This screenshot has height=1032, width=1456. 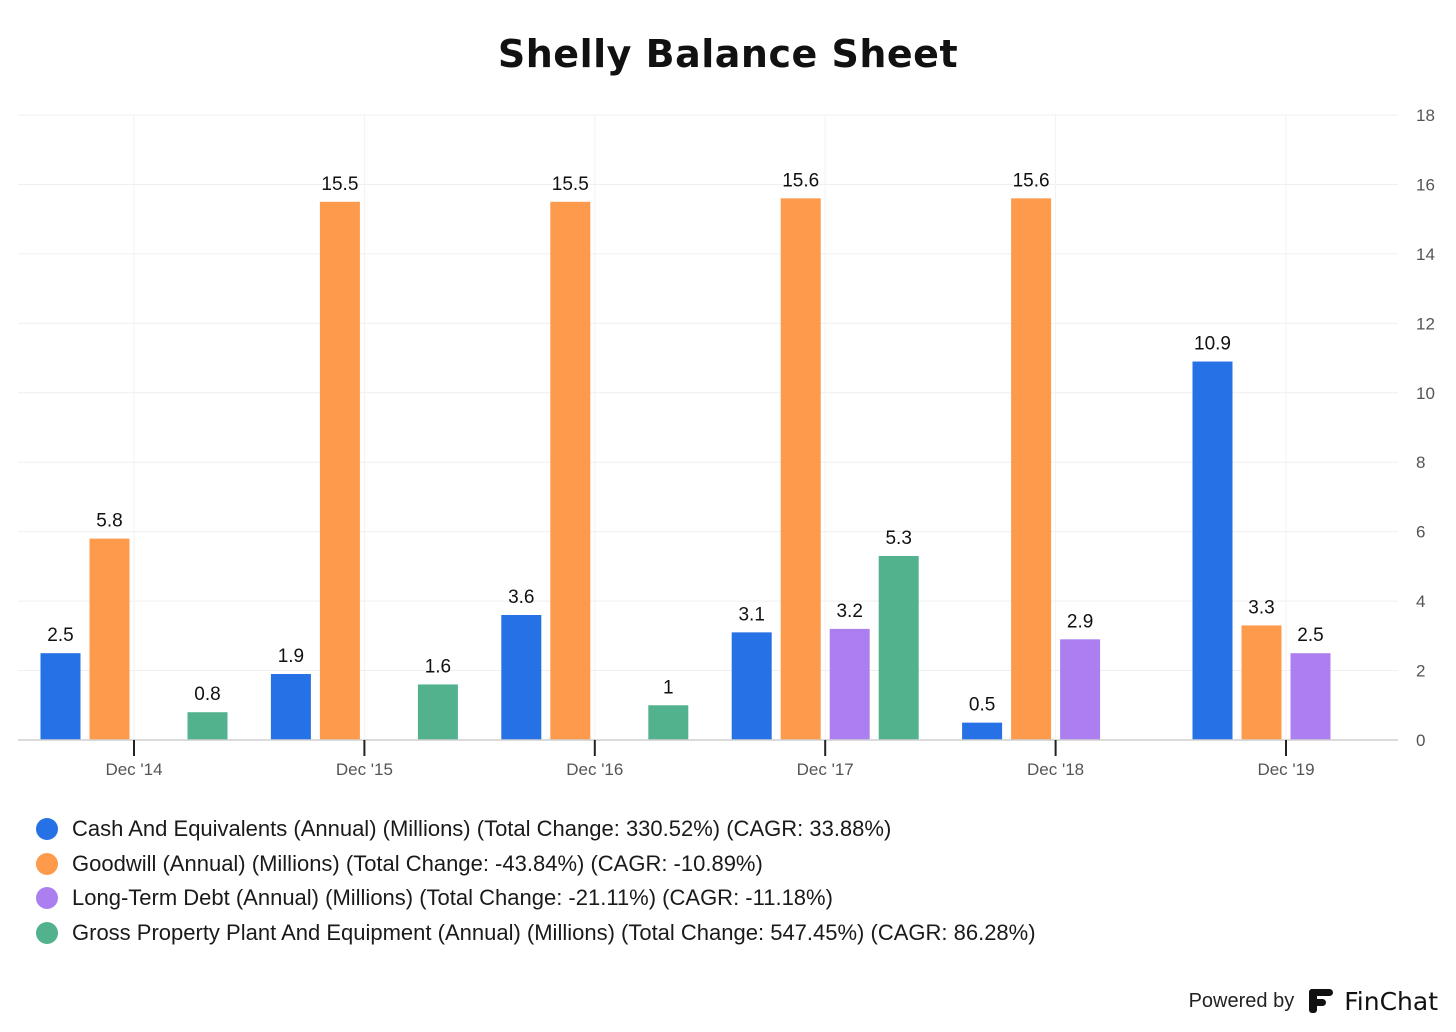 I want to click on data-label: 1.6, so click(x=438, y=666).